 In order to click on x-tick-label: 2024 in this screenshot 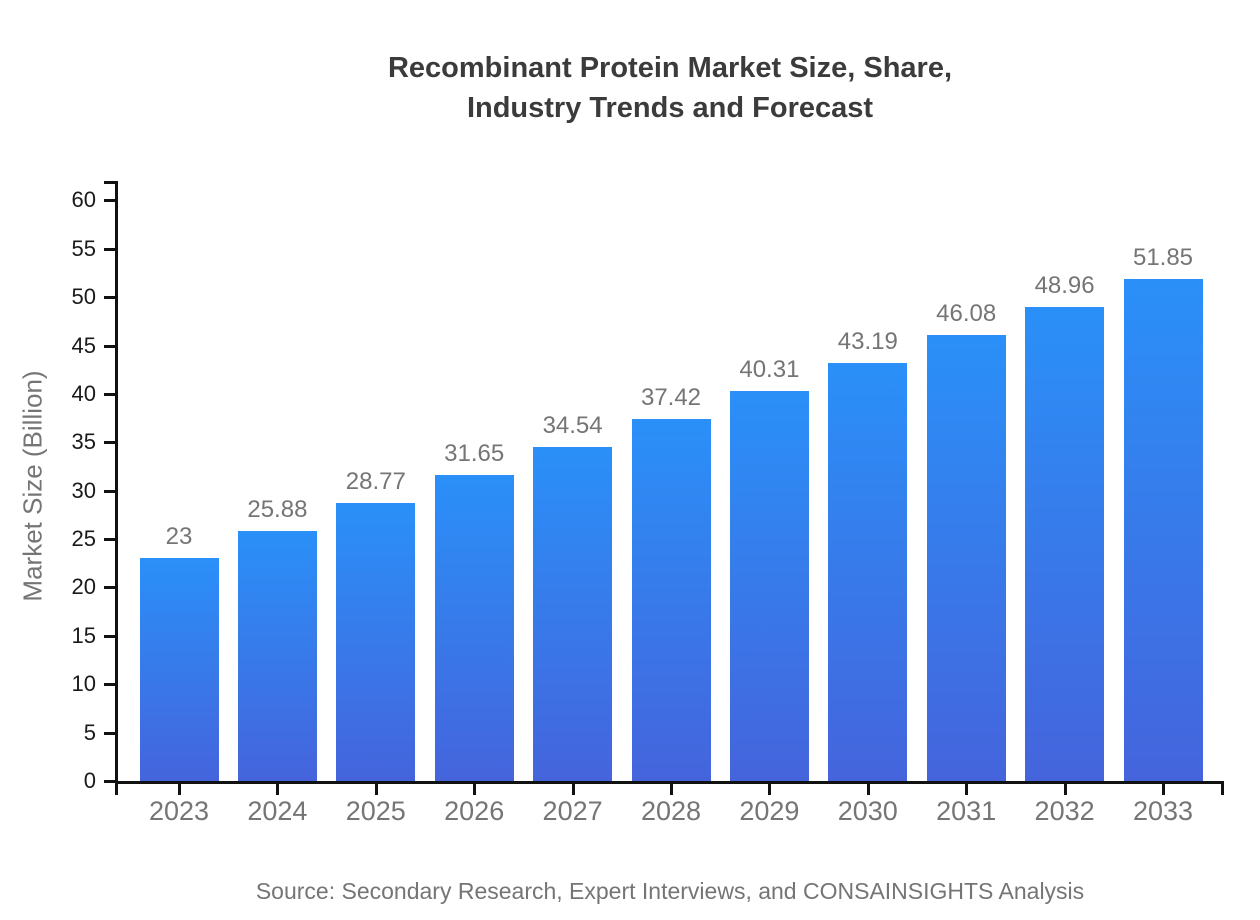, I will do `click(277, 811)`.